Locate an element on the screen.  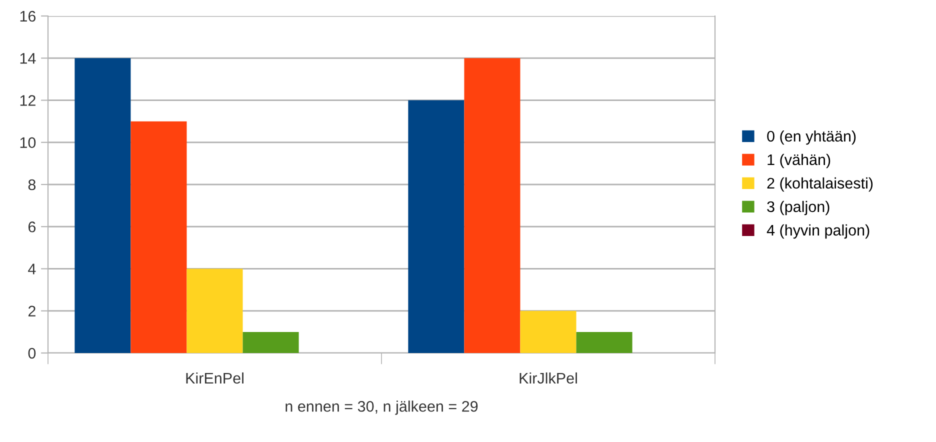
y-tick-label: 4 is located at coordinates (32, 269).